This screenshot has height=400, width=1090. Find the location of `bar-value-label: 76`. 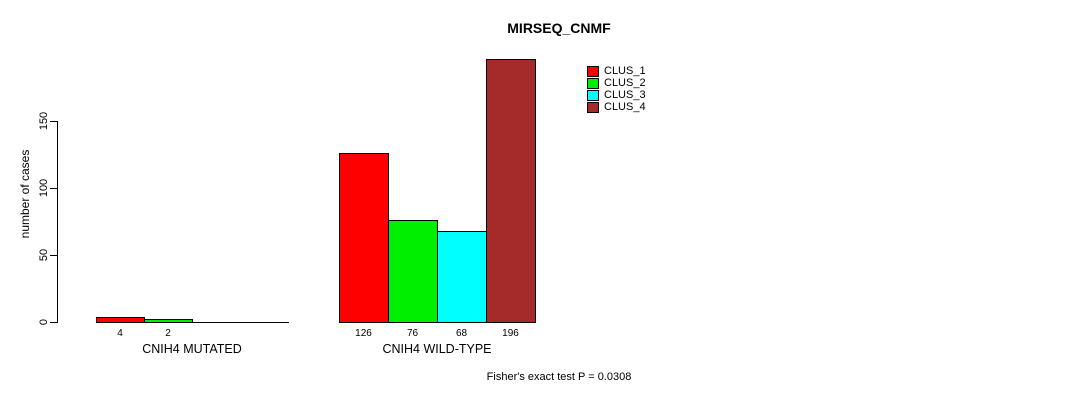

bar-value-label: 76 is located at coordinates (412, 333).